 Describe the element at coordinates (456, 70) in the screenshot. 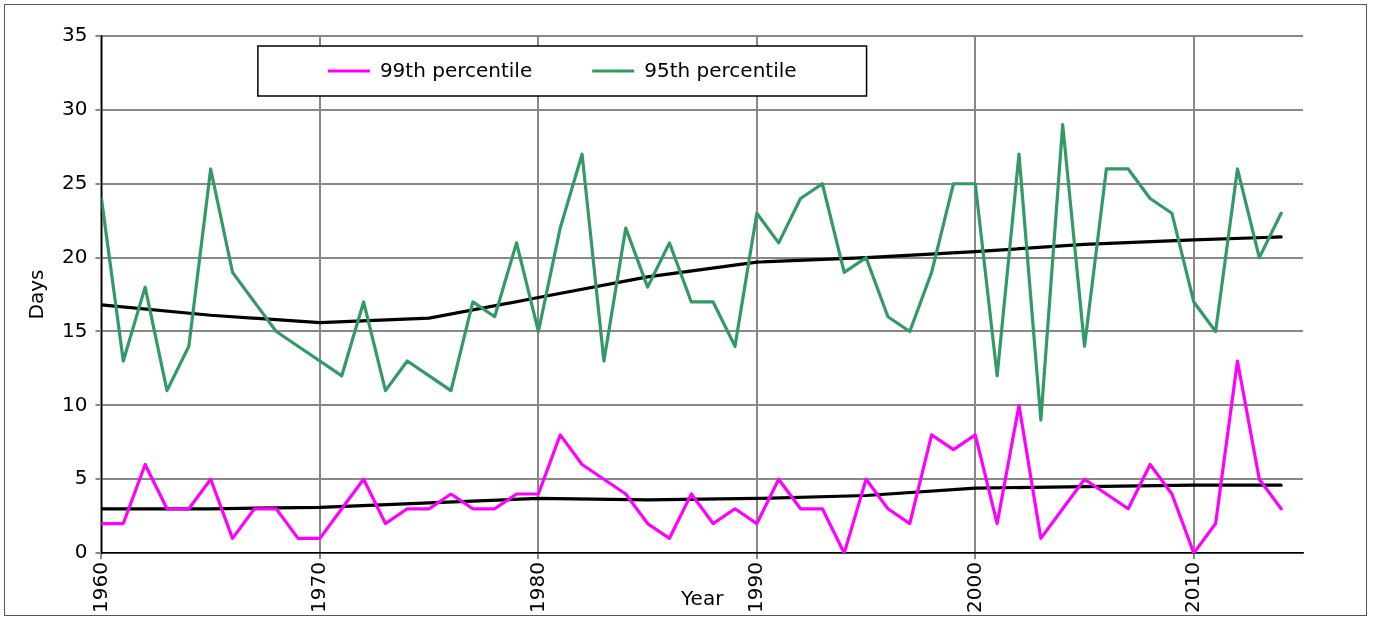

I see `legend-label: 99th percentile` at that location.